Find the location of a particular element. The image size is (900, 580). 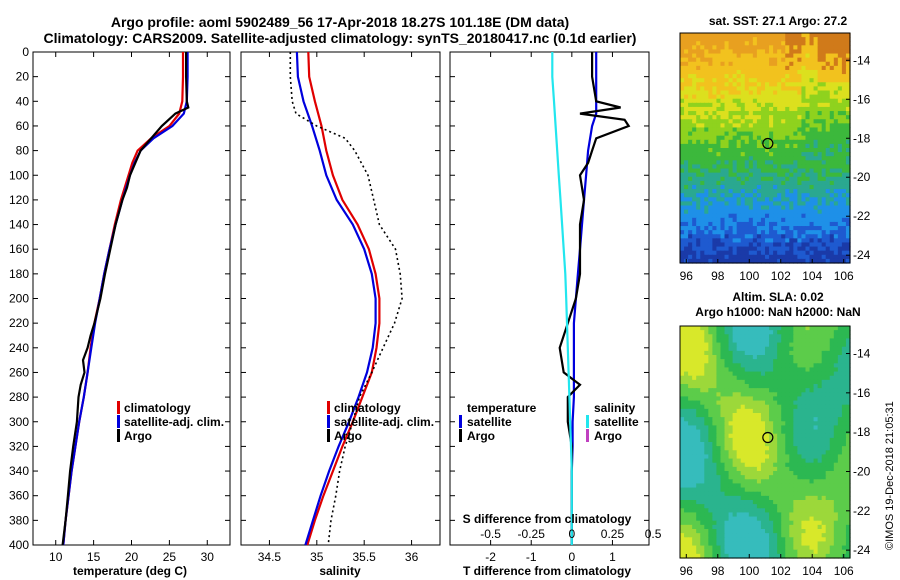

legend-swatch-s-argo is located at coordinates (587, 435).